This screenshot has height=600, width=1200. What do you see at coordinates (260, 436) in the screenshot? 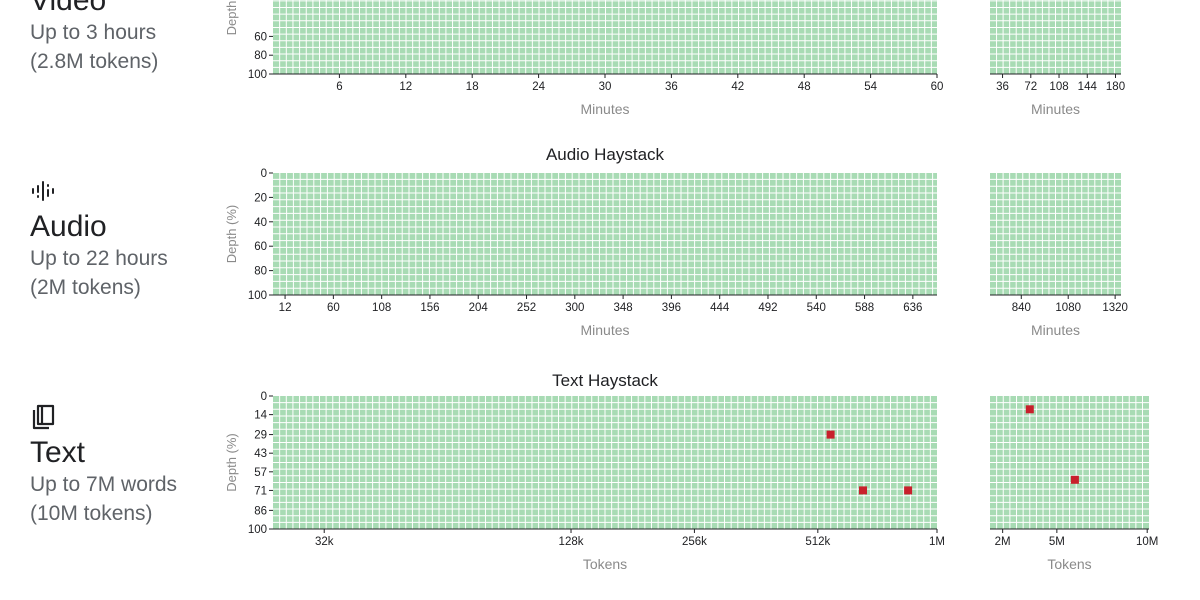
I see `y-tick-label: 29` at bounding box center [260, 436].